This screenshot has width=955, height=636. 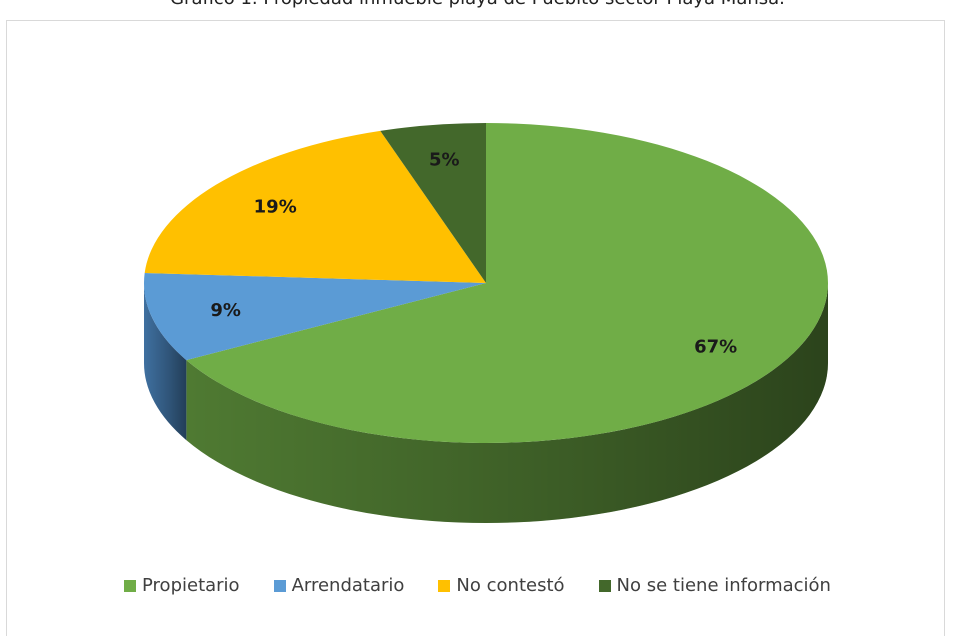 I want to click on pie-side-shade, so click(x=165, y=362).